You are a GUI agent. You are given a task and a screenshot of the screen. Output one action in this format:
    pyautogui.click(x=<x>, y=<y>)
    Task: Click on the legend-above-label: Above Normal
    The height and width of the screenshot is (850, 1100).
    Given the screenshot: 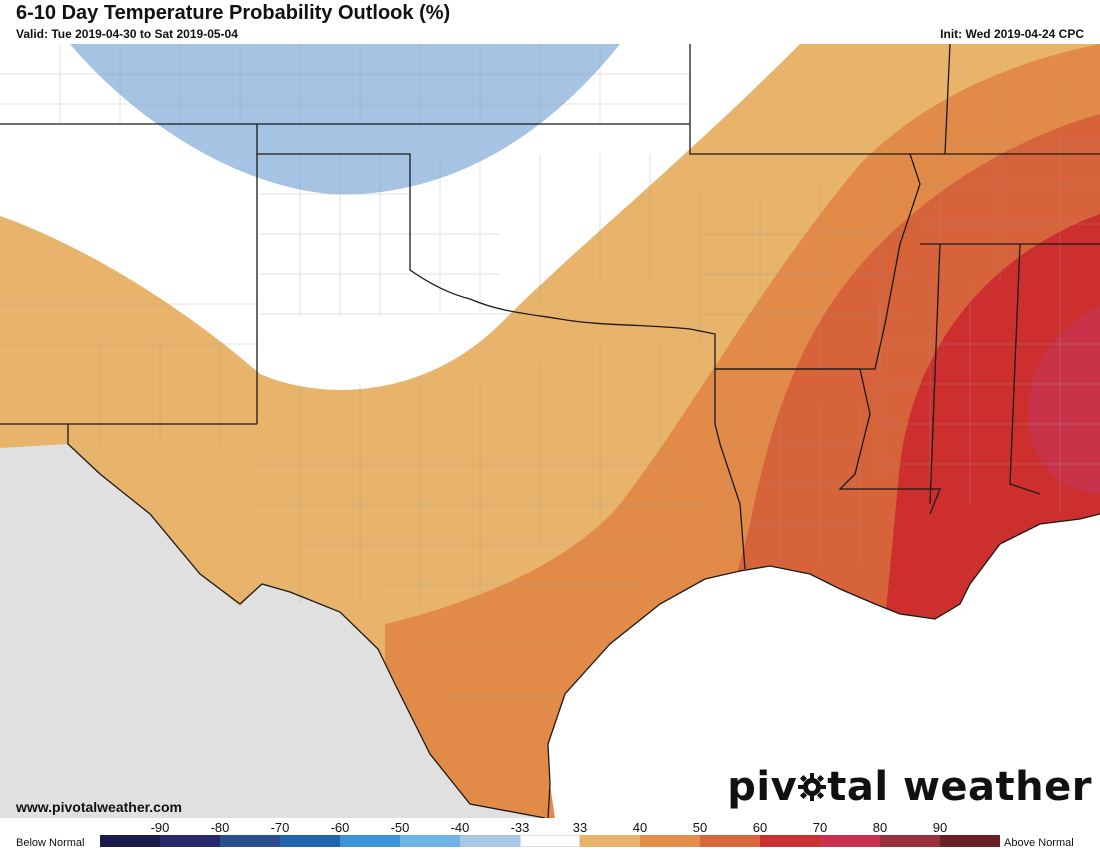 What is the action you would take?
    pyautogui.click(x=1039, y=843)
    